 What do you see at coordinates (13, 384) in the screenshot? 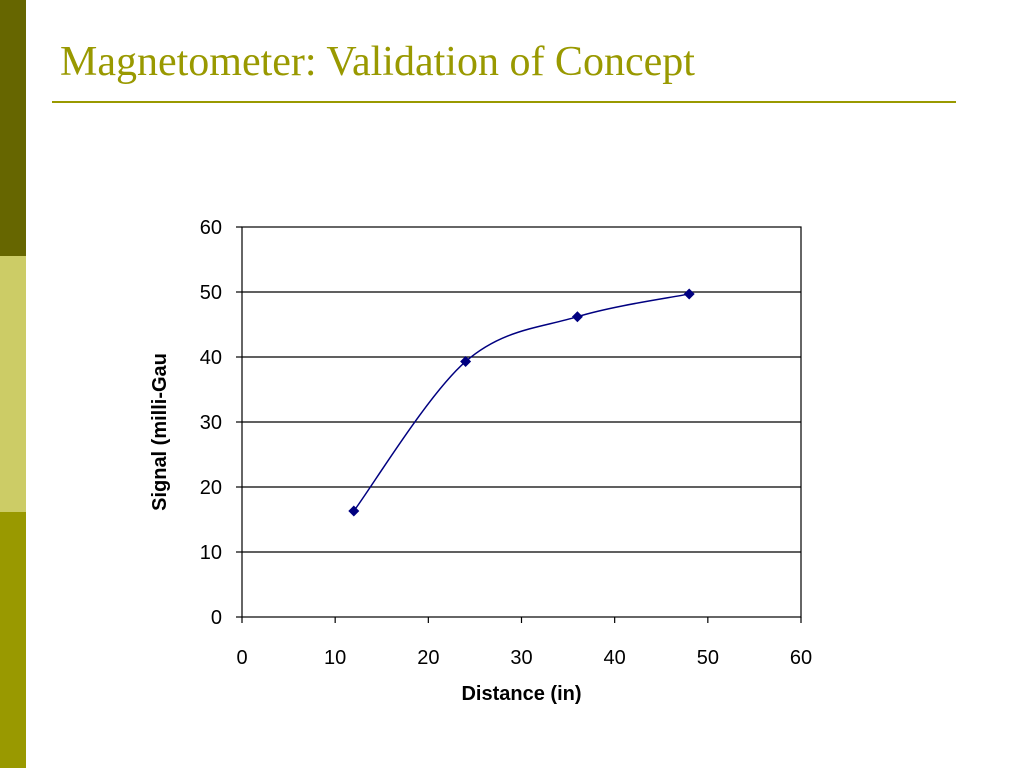
I see `sidebar-band-middle` at bounding box center [13, 384].